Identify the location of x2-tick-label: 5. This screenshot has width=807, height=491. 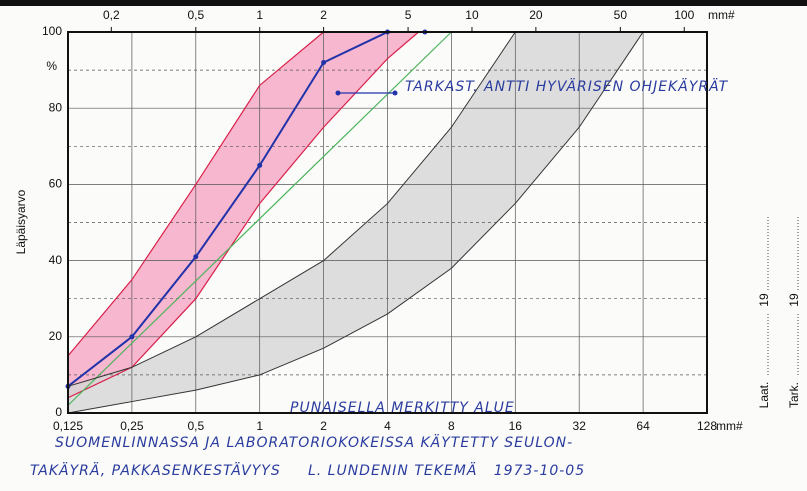
(408, 15).